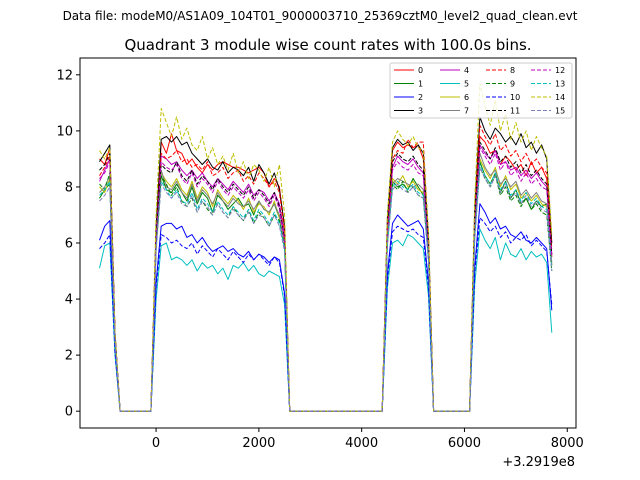  Describe the element at coordinates (515, 97) in the screenshot. I see `legend-label-10: 10` at that location.